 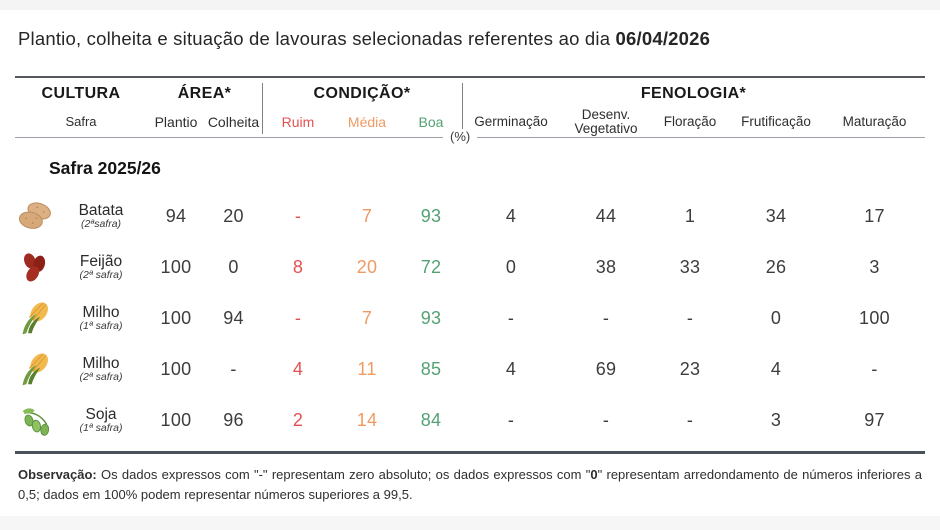 I want to click on potato-icon, so click(x=35, y=216).